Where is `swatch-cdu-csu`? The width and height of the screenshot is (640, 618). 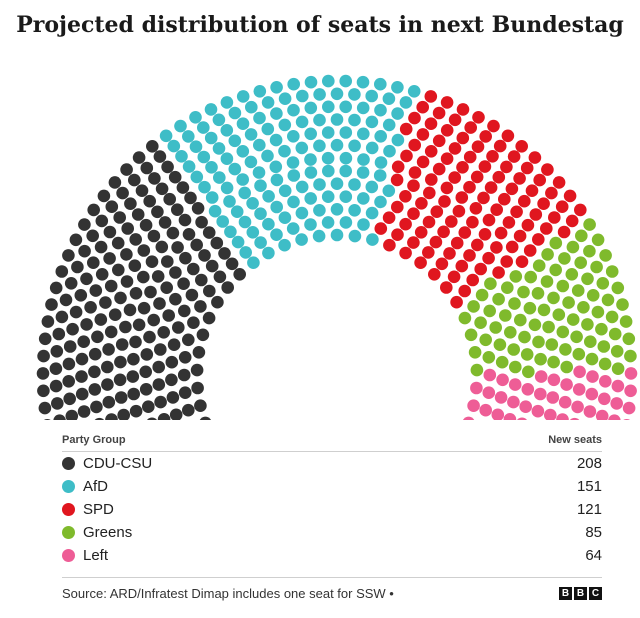 swatch-cdu-csu is located at coordinates (68, 463).